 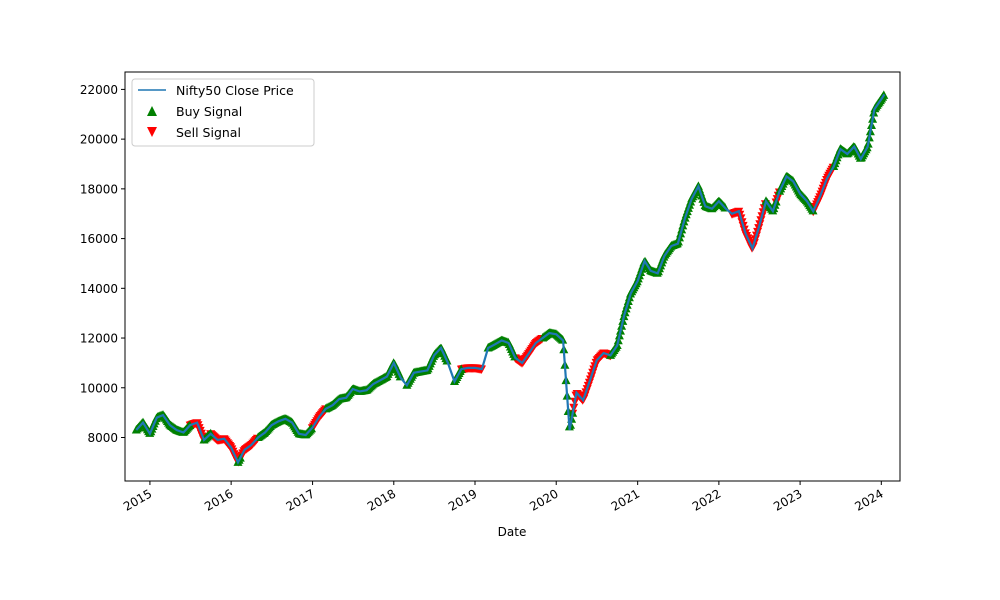 I want to click on x-tick-label: 2021, so click(x=625, y=499).